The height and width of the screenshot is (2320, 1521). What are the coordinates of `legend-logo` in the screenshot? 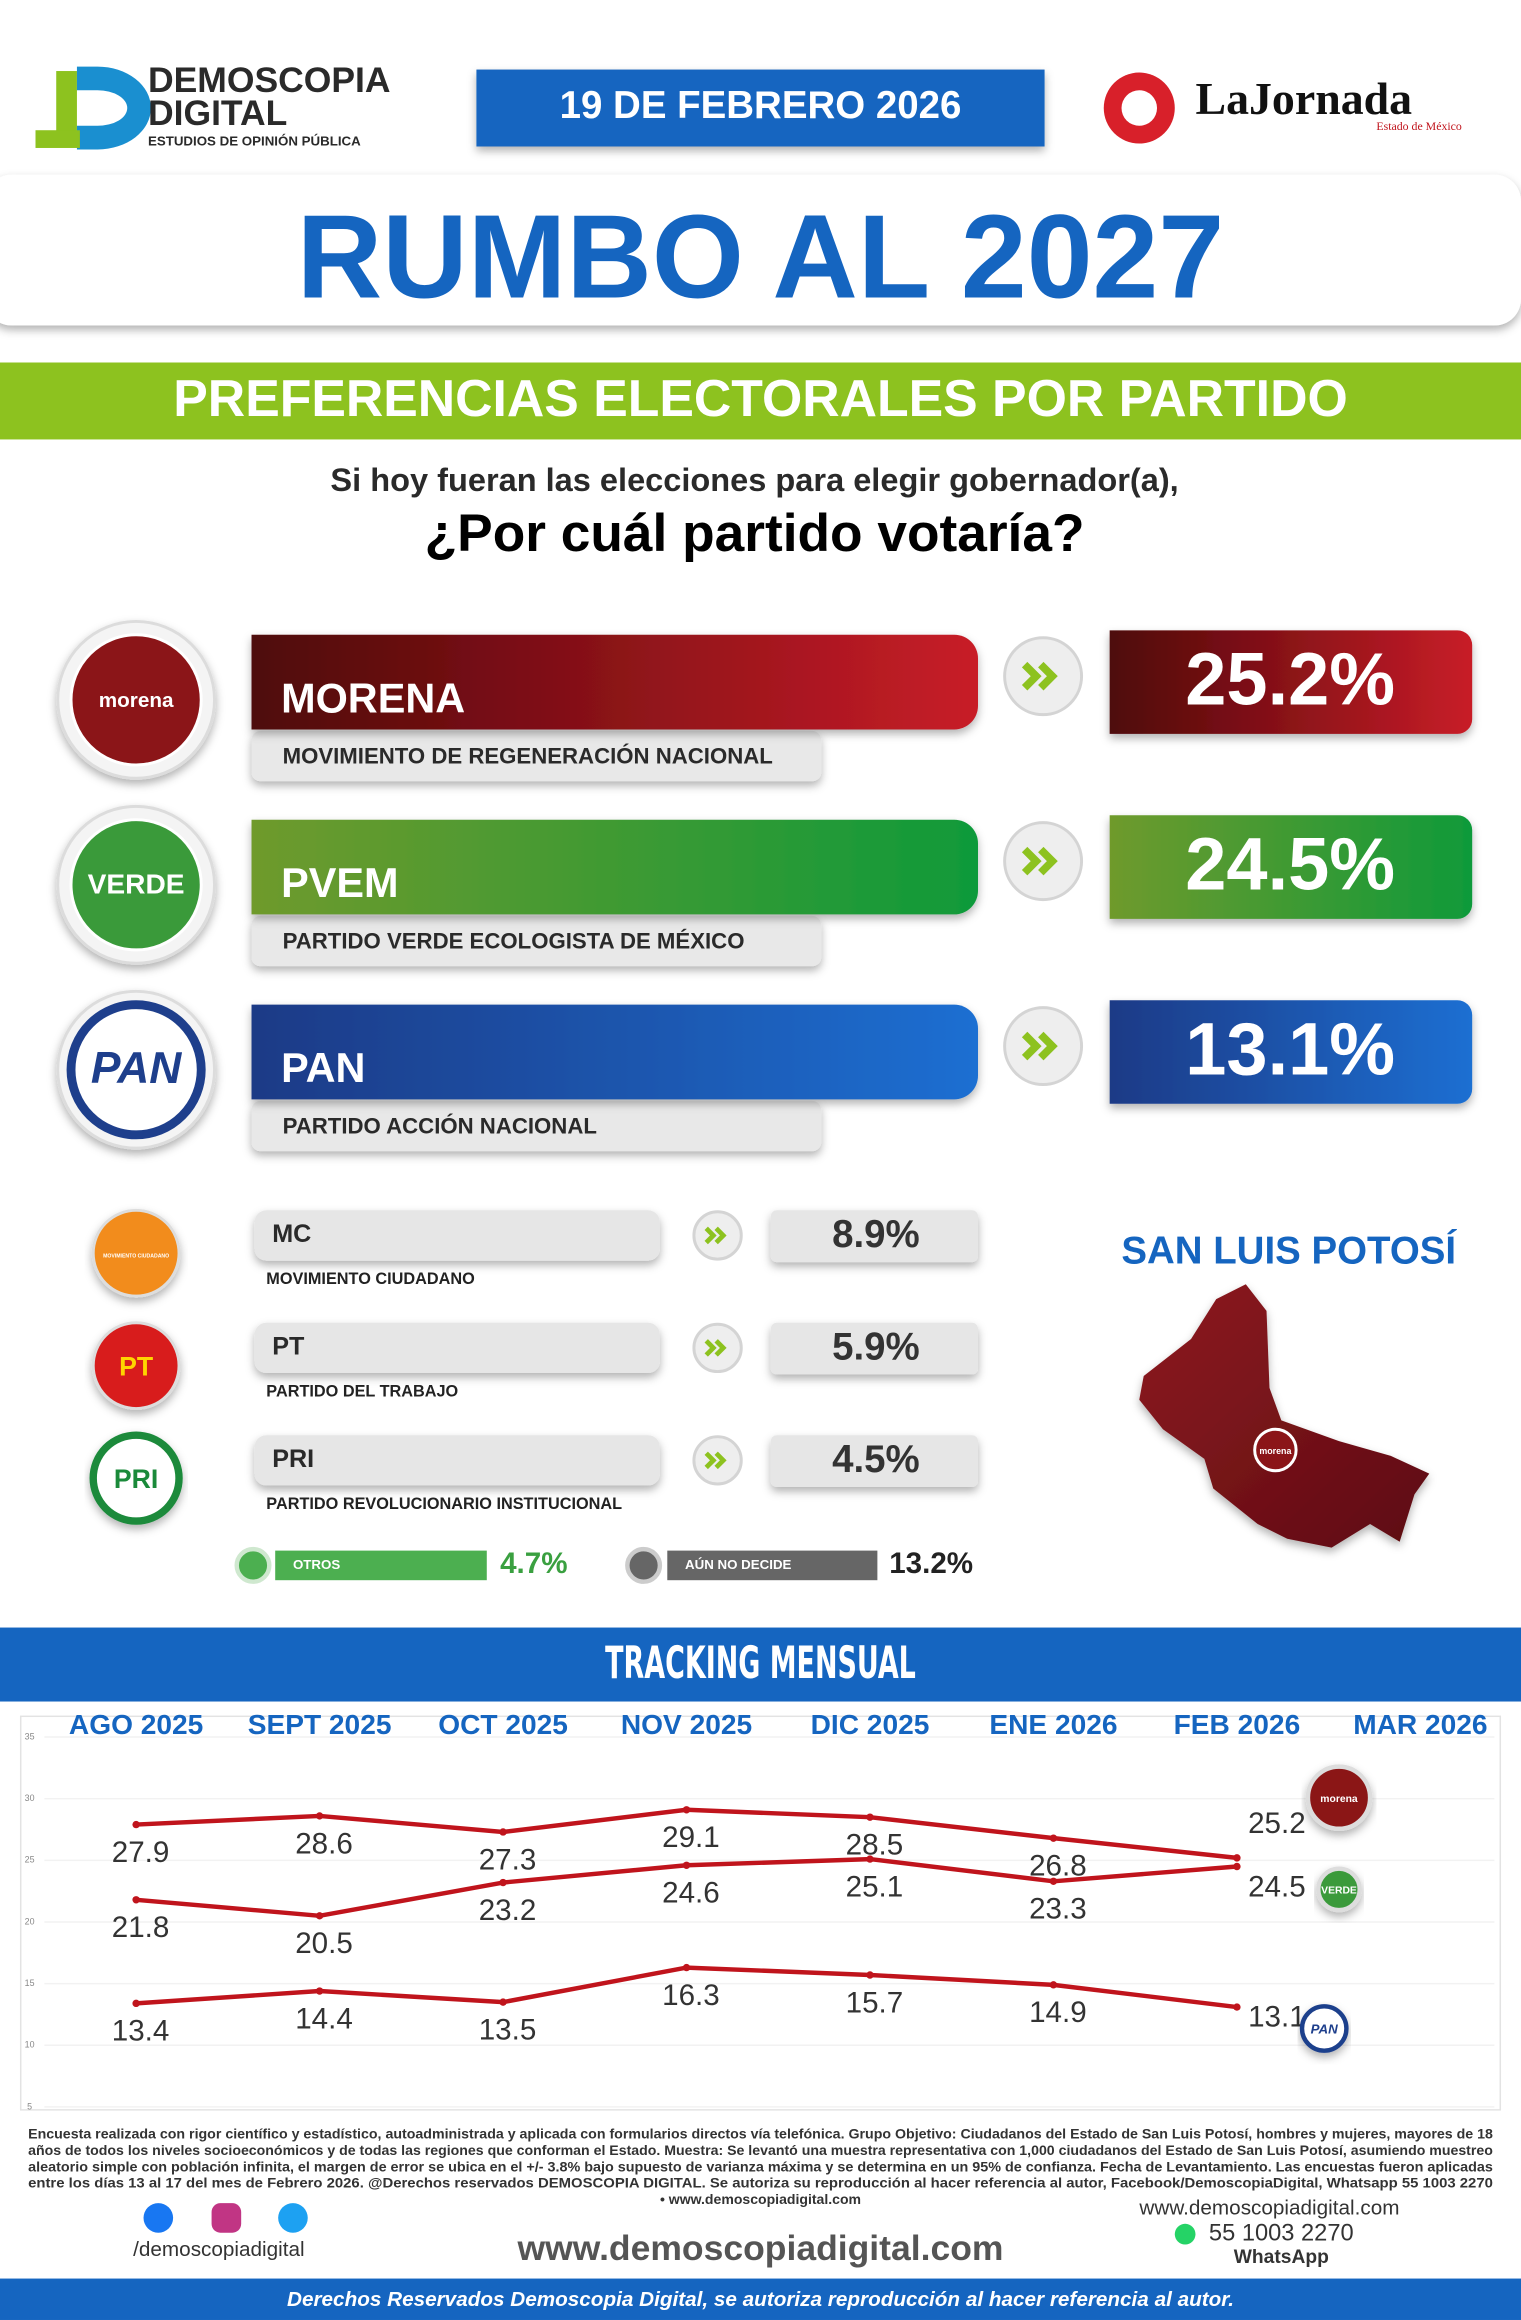 It's located at (1339, 1889).